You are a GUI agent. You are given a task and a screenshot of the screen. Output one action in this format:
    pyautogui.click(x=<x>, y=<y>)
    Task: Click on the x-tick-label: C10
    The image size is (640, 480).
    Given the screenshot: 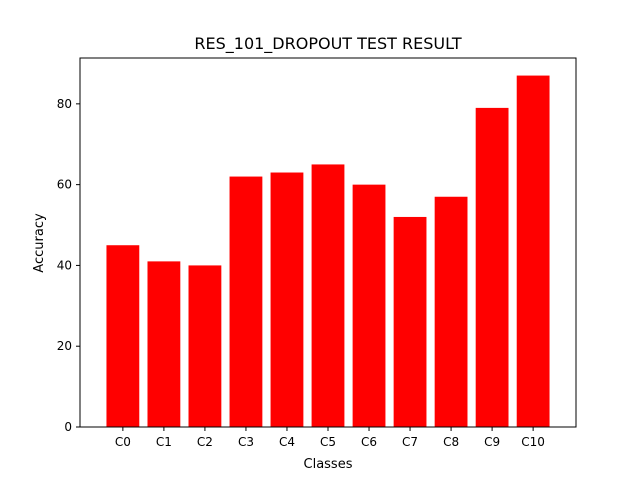 What is the action you would take?
    pyautogui.click(x=533, y=442)
    